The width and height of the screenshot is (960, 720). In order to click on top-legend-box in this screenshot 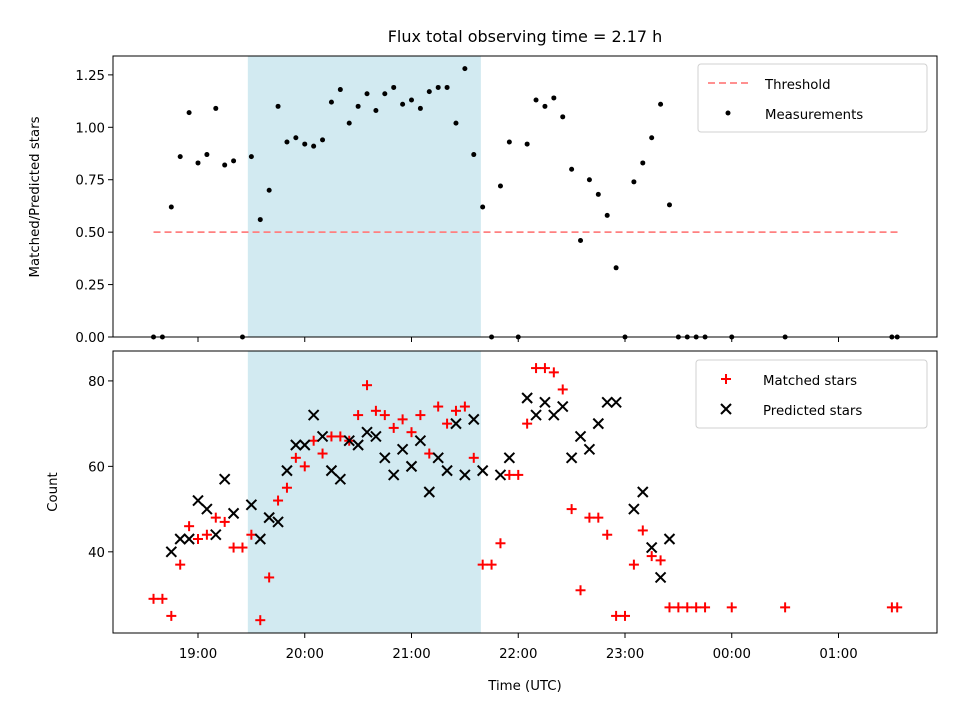, I will do `click(812, 98)`.